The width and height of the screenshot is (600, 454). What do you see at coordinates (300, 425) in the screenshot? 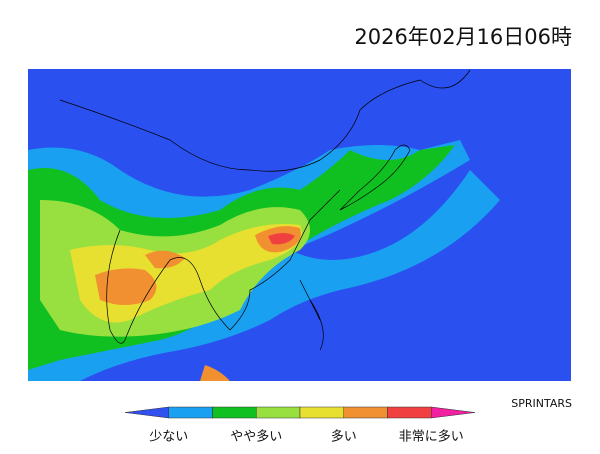
I see `legend: 少ない やや多い 多い 非常に多い` at bounding box center [300, 425].